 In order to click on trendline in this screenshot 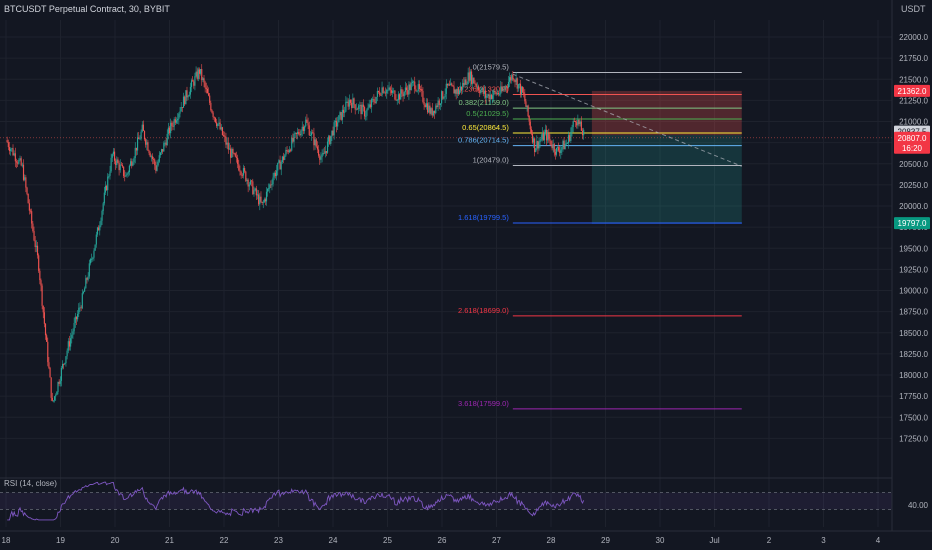, I will do `click(627, 120)`.